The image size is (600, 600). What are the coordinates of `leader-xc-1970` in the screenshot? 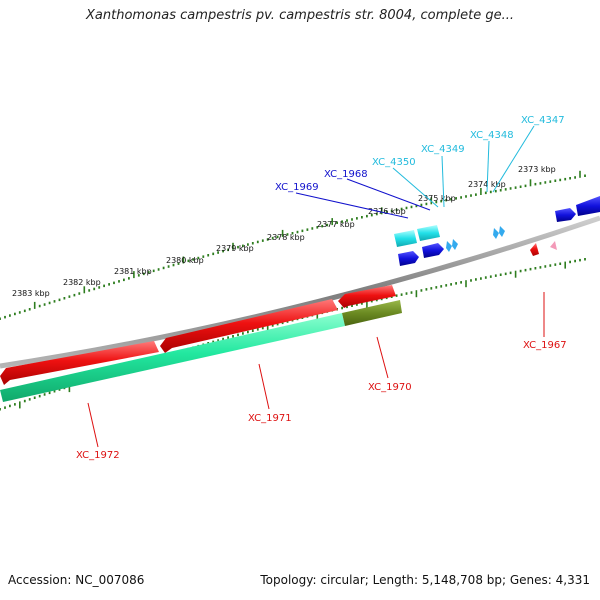 It's located at (382, 357).